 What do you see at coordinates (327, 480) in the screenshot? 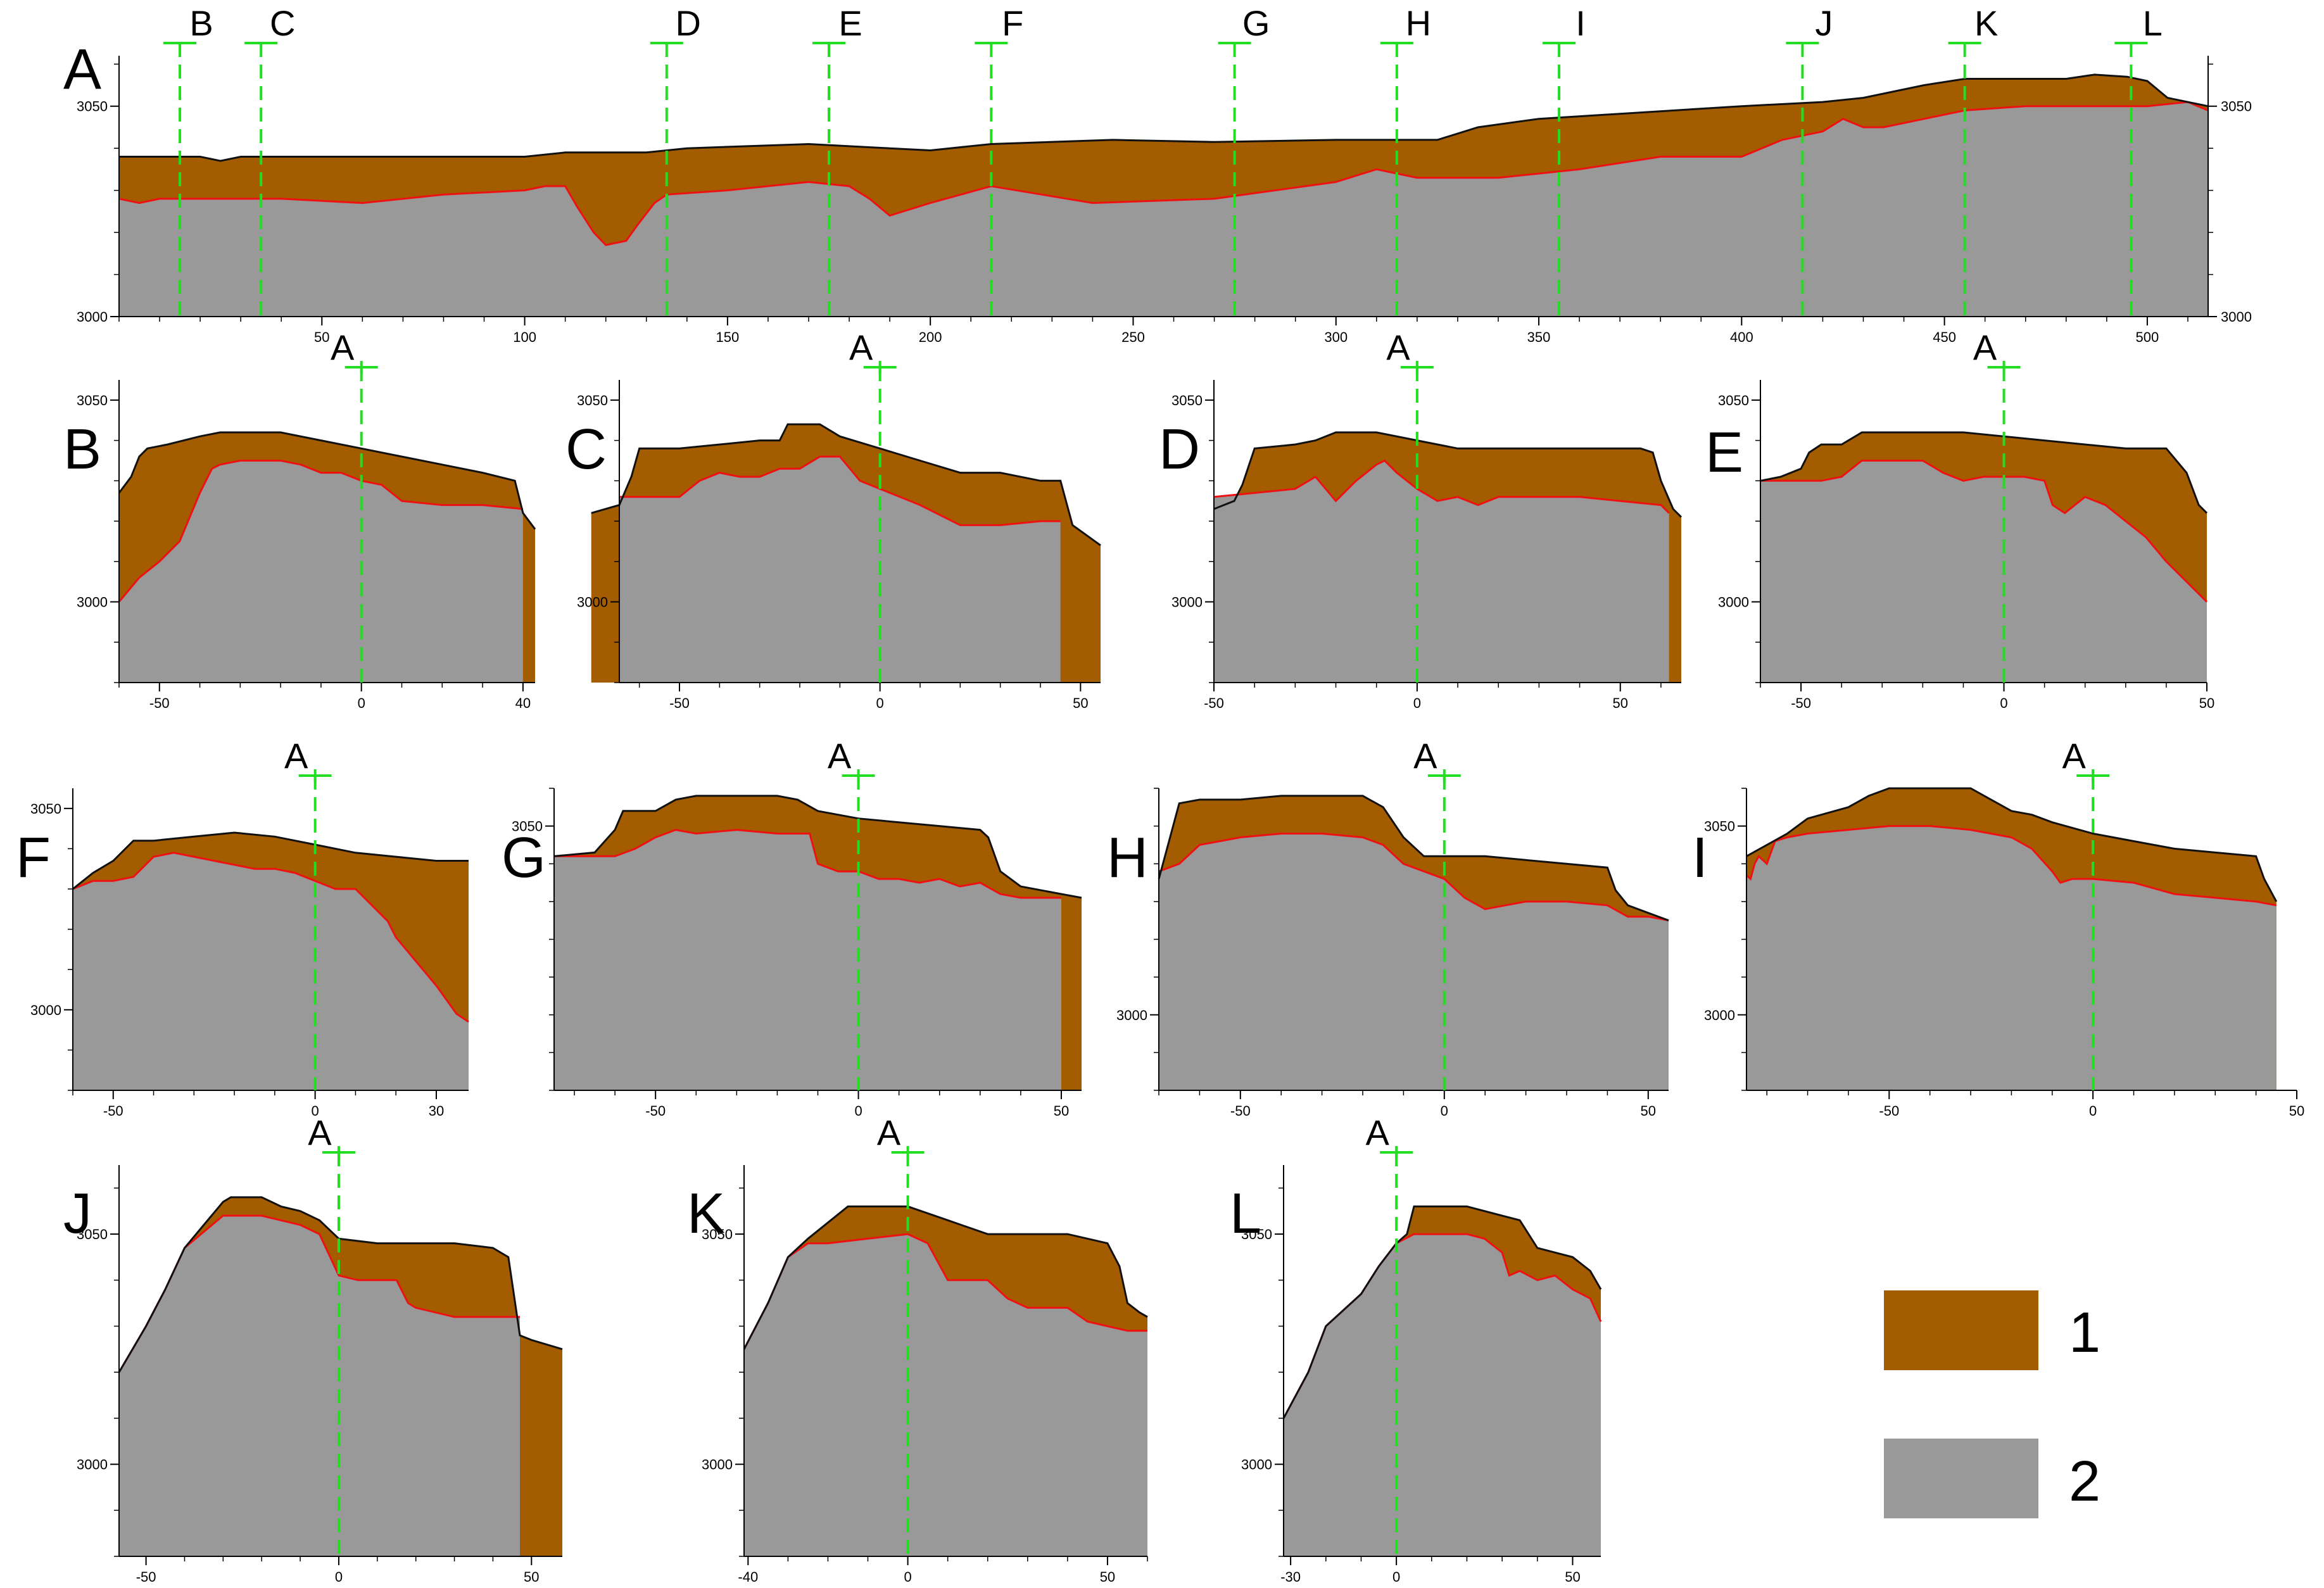
I see `surface-line-b` at bounding box center [327, 480].